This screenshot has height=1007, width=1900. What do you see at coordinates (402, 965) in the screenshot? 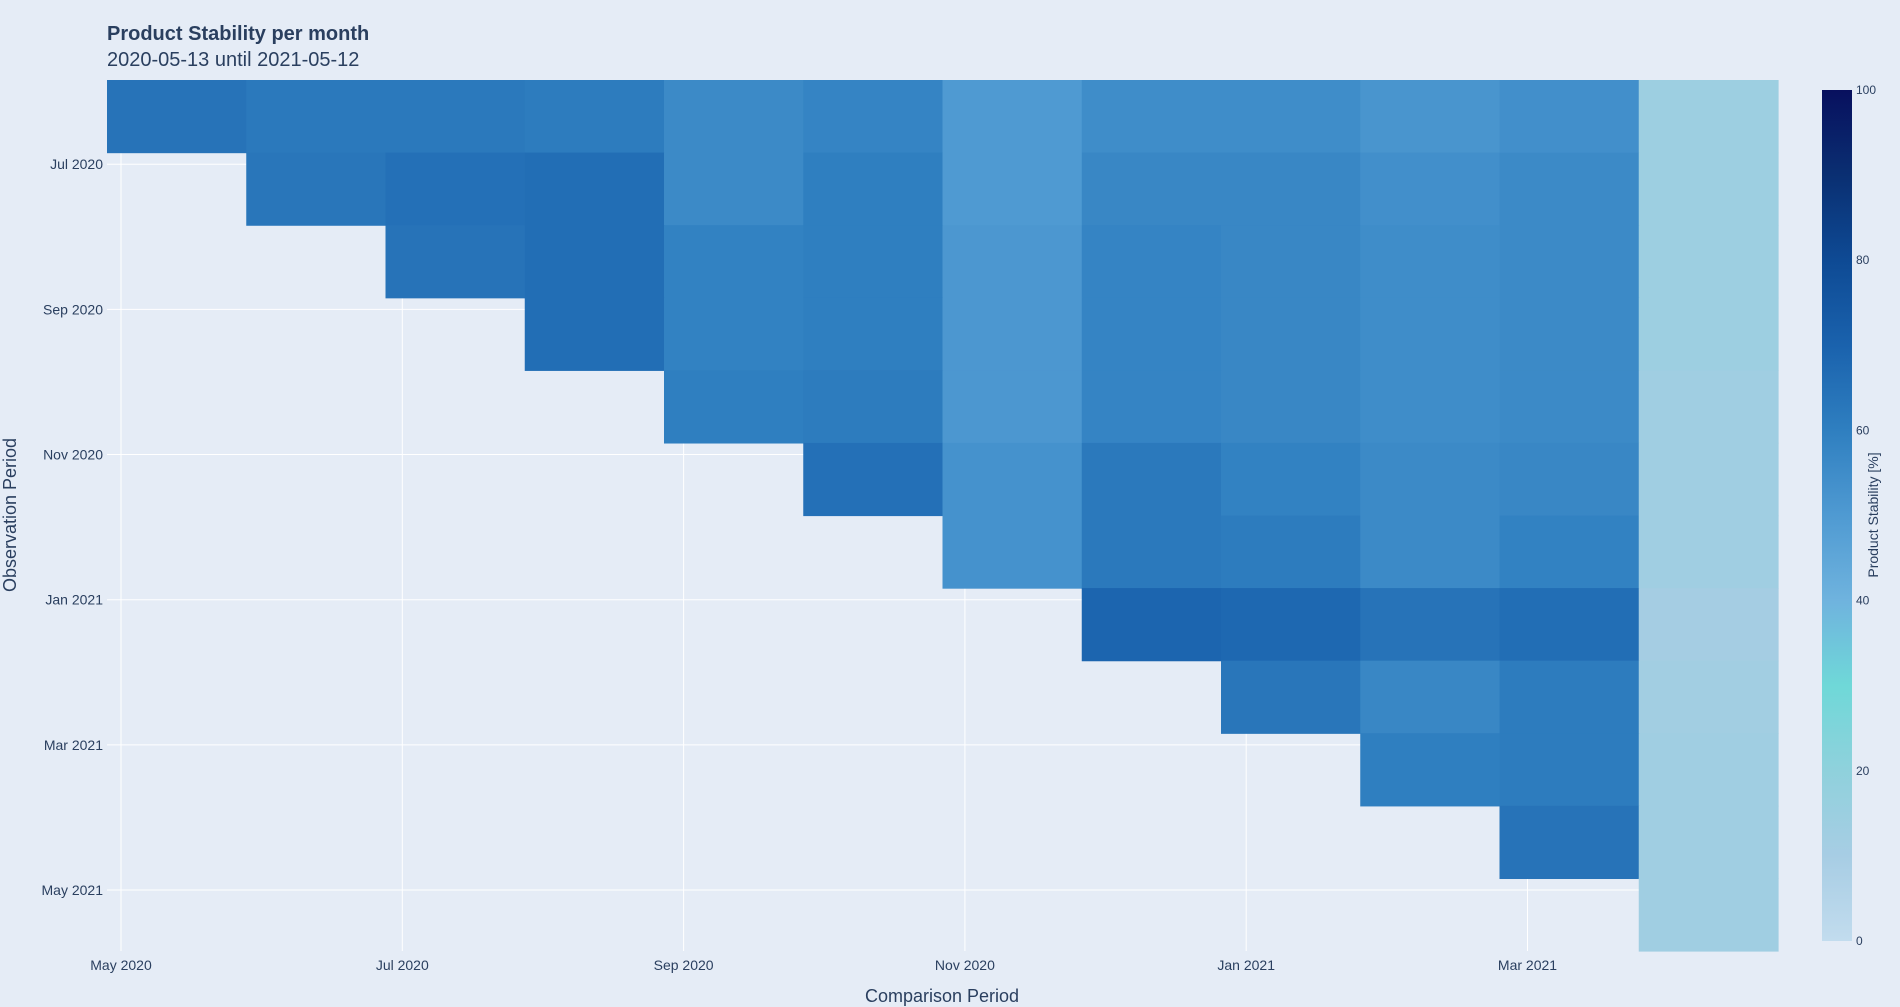
I see `x-tick-label: Jul 2020` at bounding box center [402, 965].